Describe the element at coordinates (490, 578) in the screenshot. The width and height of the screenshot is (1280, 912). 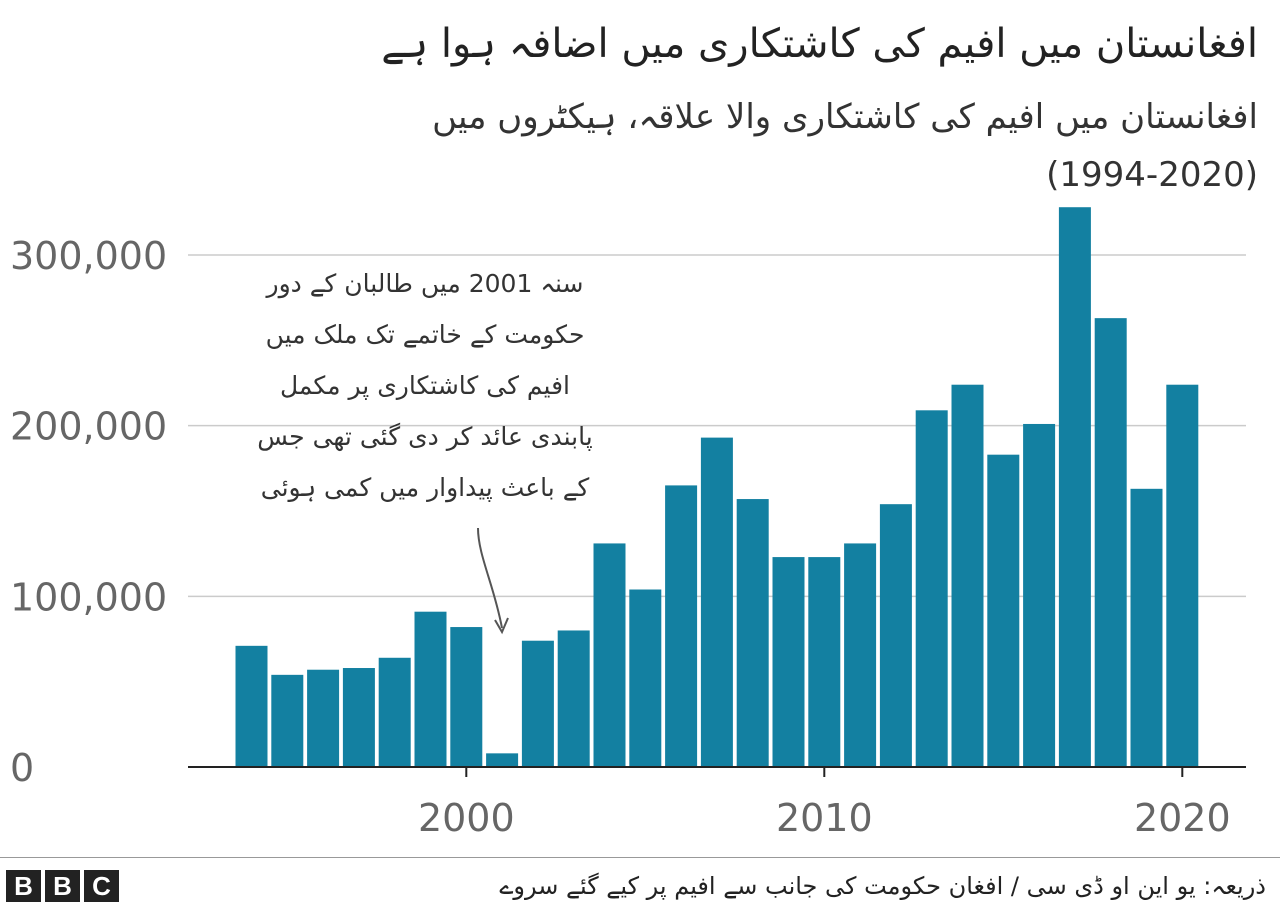
I see `annotation-arrow` at that location.